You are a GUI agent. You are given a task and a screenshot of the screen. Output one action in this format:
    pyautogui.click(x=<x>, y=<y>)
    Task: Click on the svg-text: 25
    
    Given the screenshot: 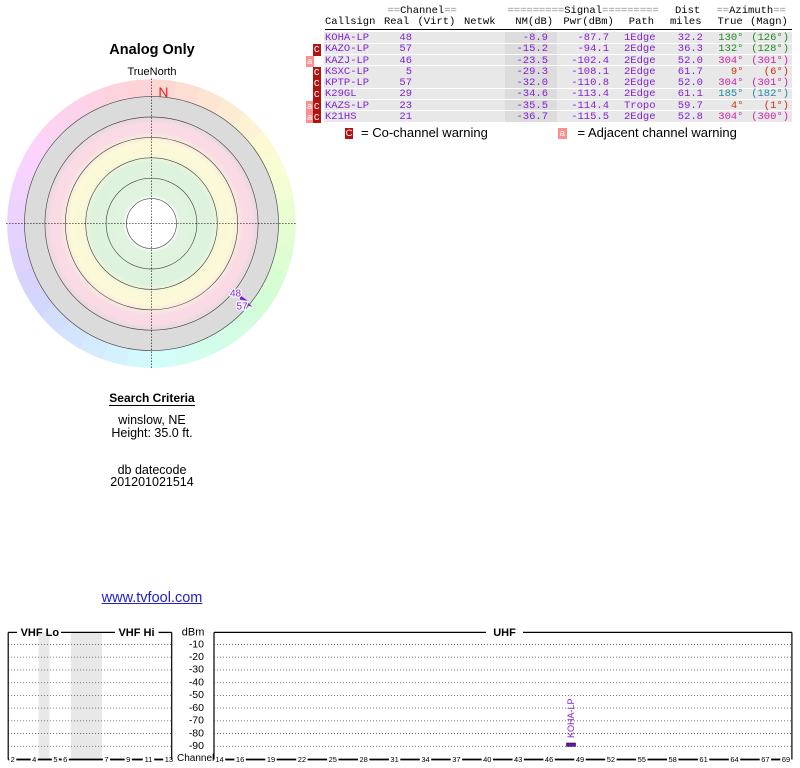 What is the action you would take?
    pyautogui.click(x=333, y=759)
    